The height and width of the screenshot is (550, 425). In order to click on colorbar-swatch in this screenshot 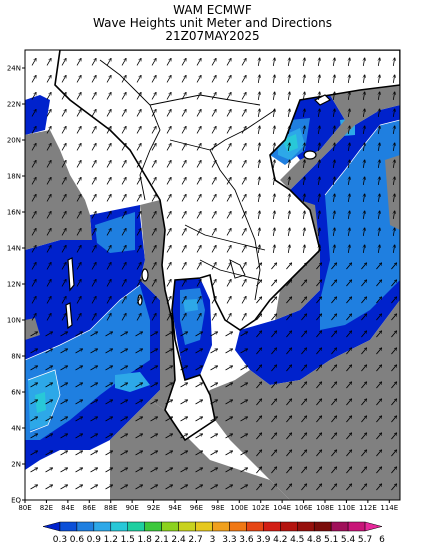, I will do `click(85, 526)`.